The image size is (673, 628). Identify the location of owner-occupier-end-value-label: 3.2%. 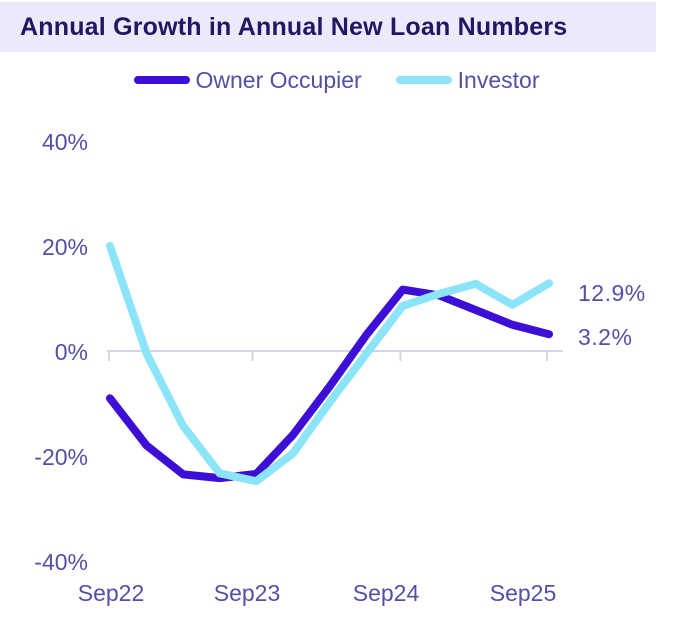
(605, 337).